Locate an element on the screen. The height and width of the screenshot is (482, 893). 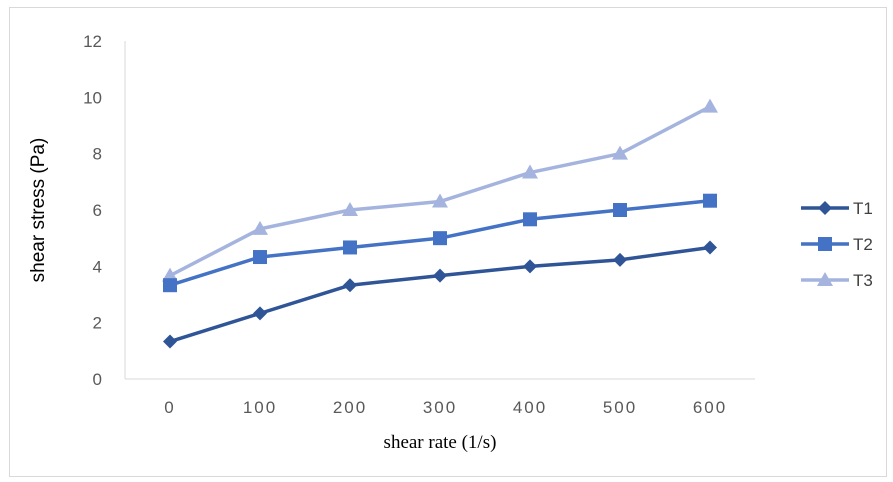
x-tick-label: 400 is located at coordinates (530, 407).